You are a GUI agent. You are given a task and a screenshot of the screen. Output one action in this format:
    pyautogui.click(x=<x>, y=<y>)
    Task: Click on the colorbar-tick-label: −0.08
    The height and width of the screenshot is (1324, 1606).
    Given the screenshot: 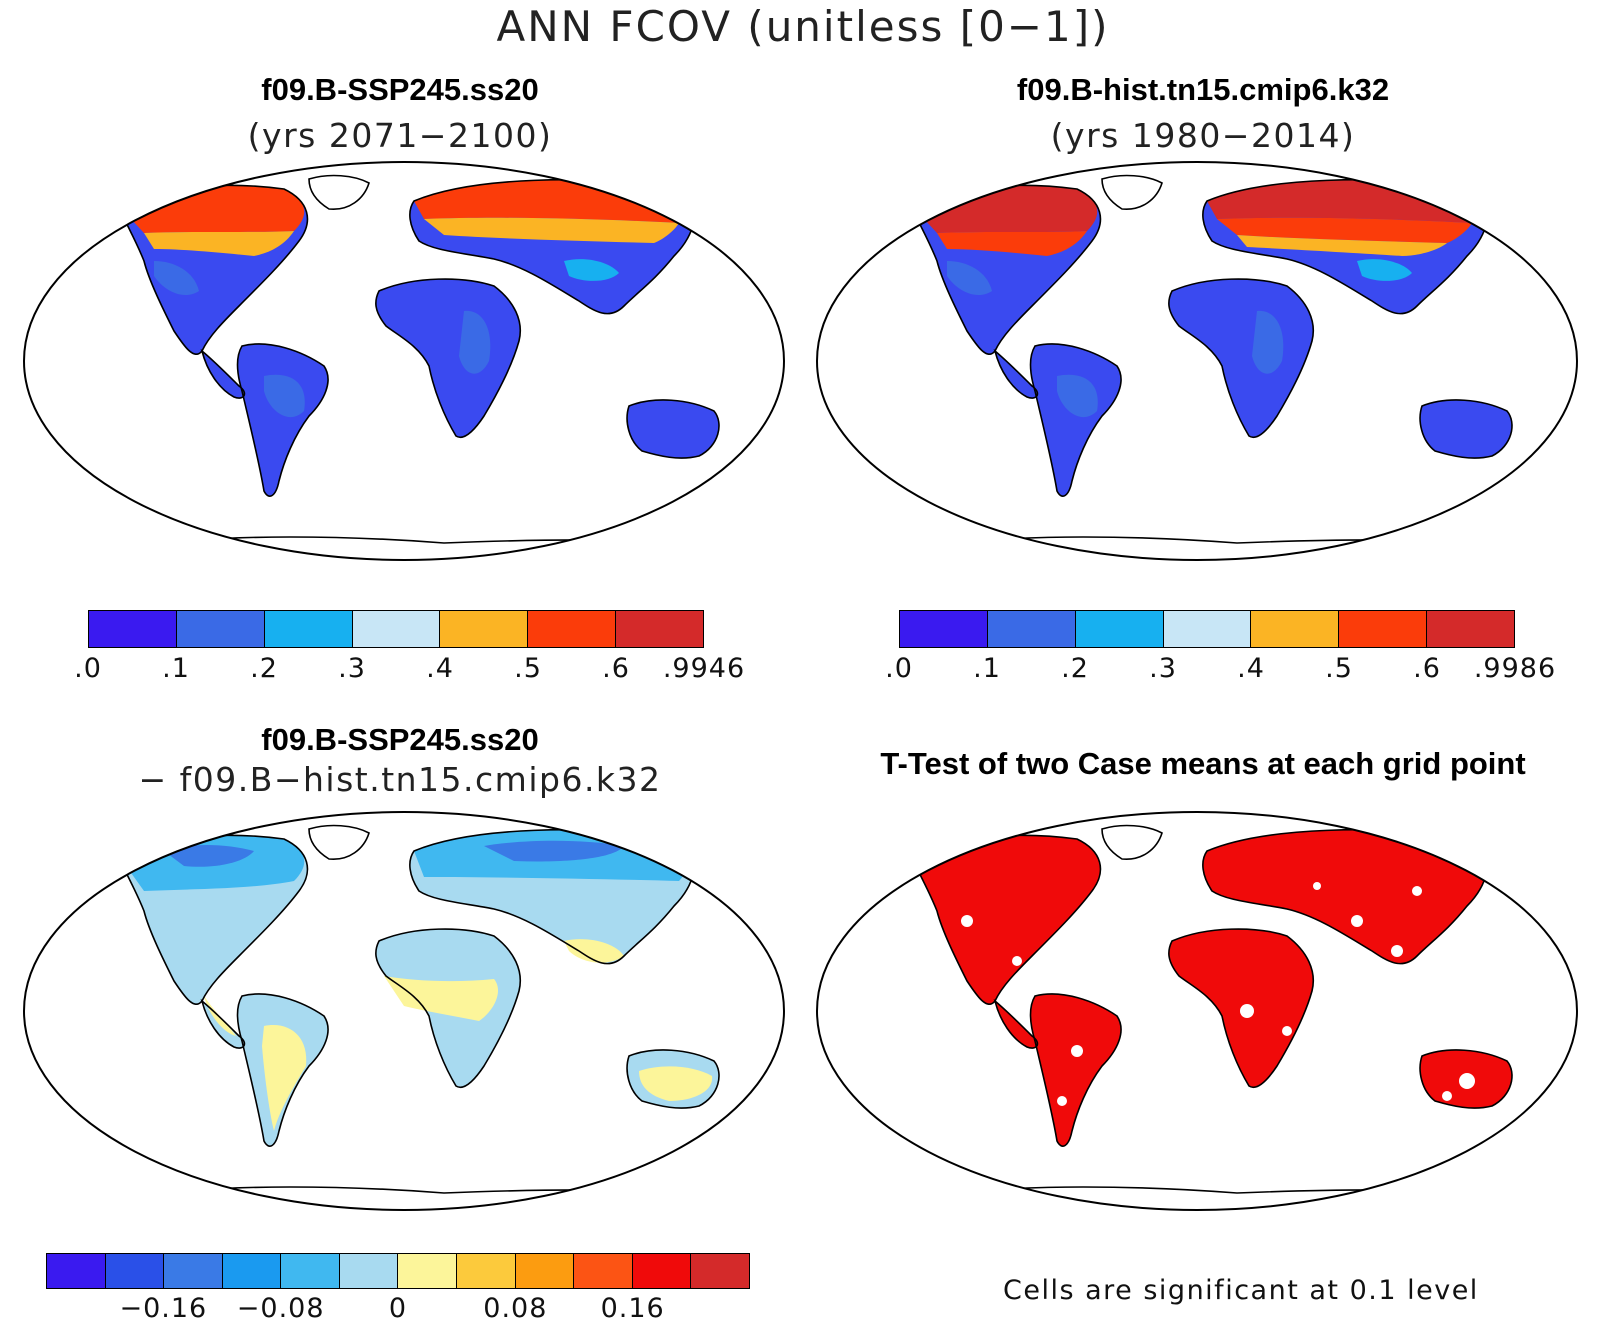 What is the action you would take?
    pyautogui.click(x=280, y=1308)
    